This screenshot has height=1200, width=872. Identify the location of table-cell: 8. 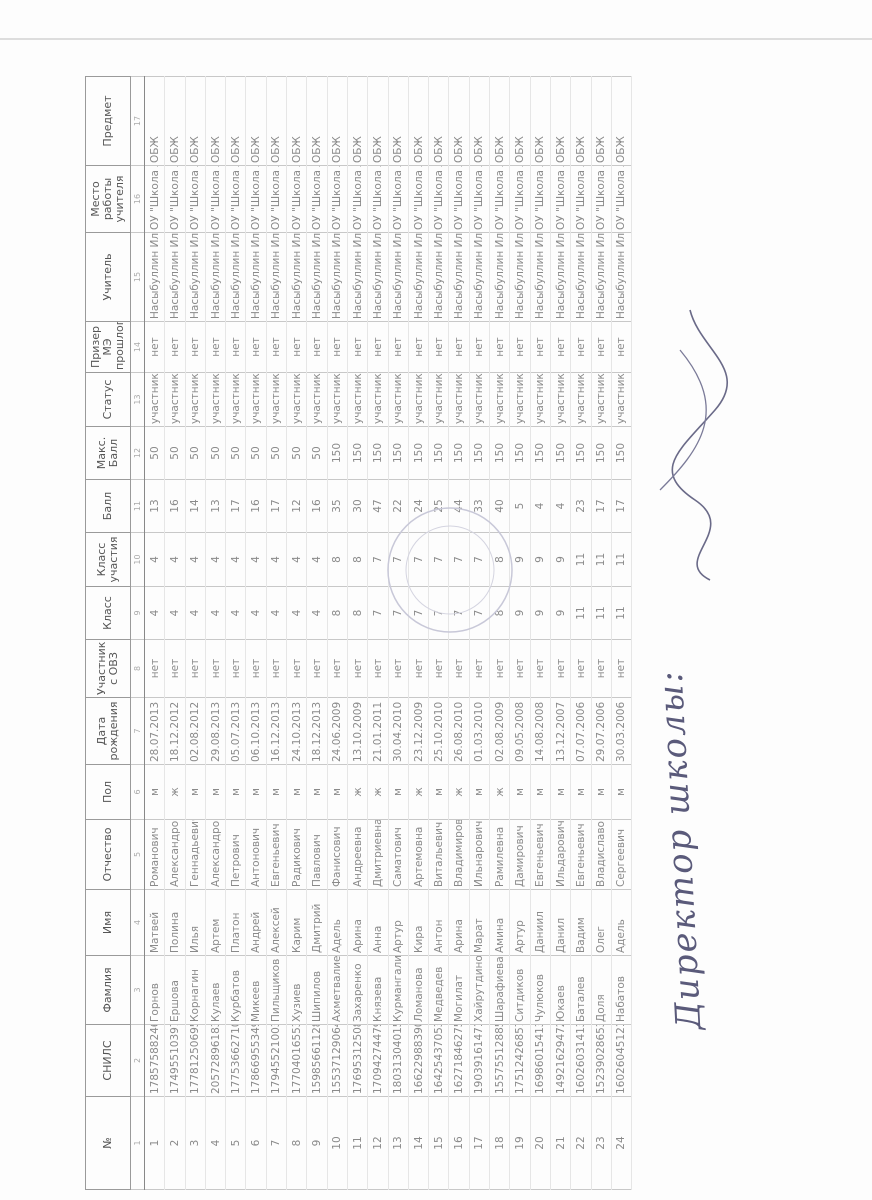
(337, 559).